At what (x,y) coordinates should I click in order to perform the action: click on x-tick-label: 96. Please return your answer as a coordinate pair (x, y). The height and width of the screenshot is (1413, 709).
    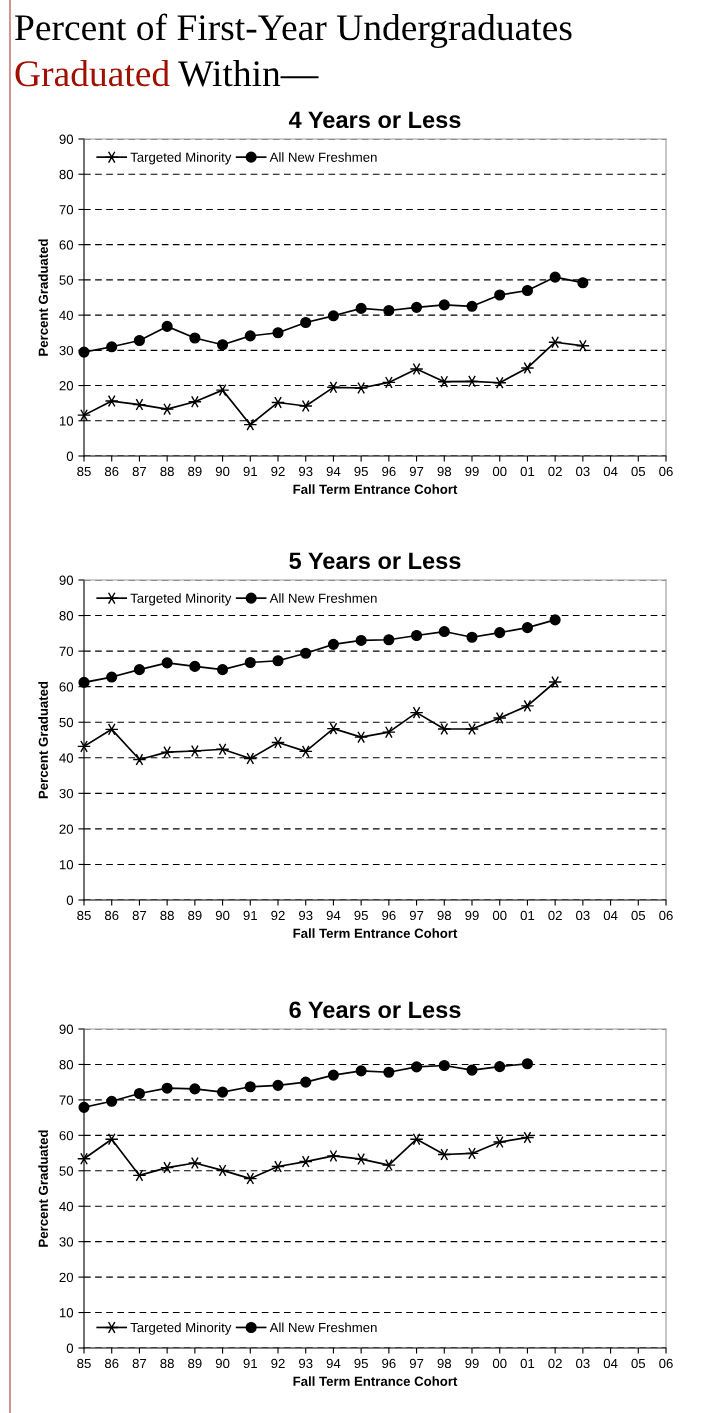
    Looking at the image, I should click on (389, 915).